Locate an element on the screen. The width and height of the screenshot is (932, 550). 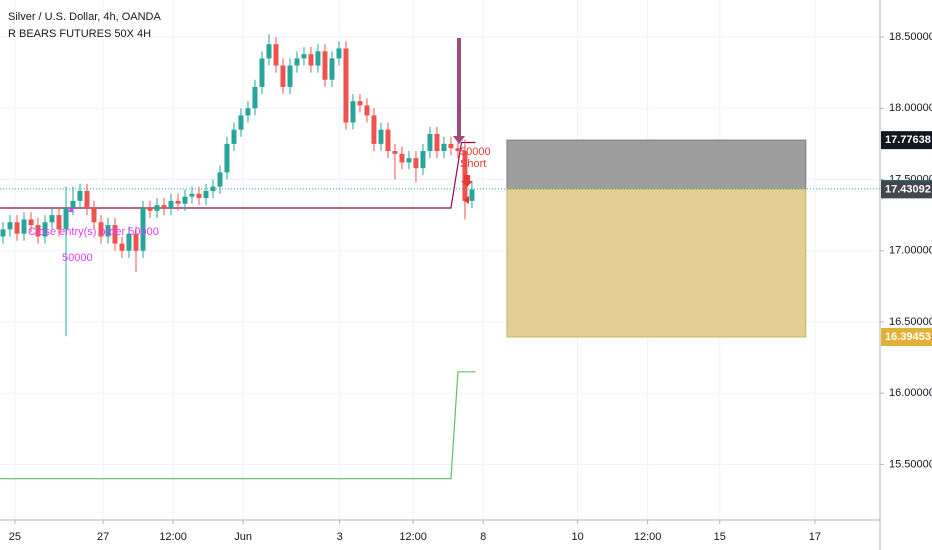
signal-arrow-shaft is located at coordinates (459, 88).